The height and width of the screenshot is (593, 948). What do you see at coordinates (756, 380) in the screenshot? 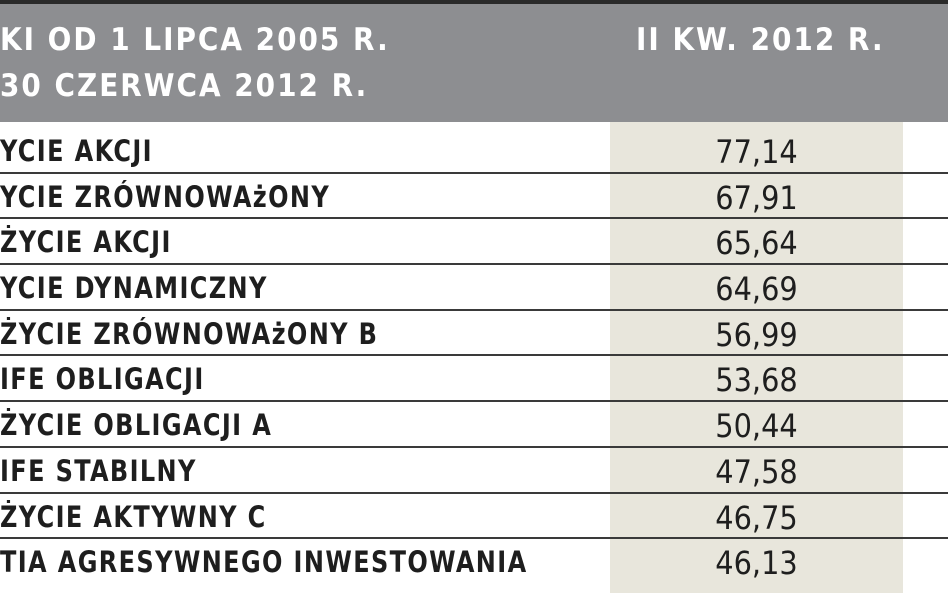
I see `fund-return: 53,68` at bounding box center [756, 380].